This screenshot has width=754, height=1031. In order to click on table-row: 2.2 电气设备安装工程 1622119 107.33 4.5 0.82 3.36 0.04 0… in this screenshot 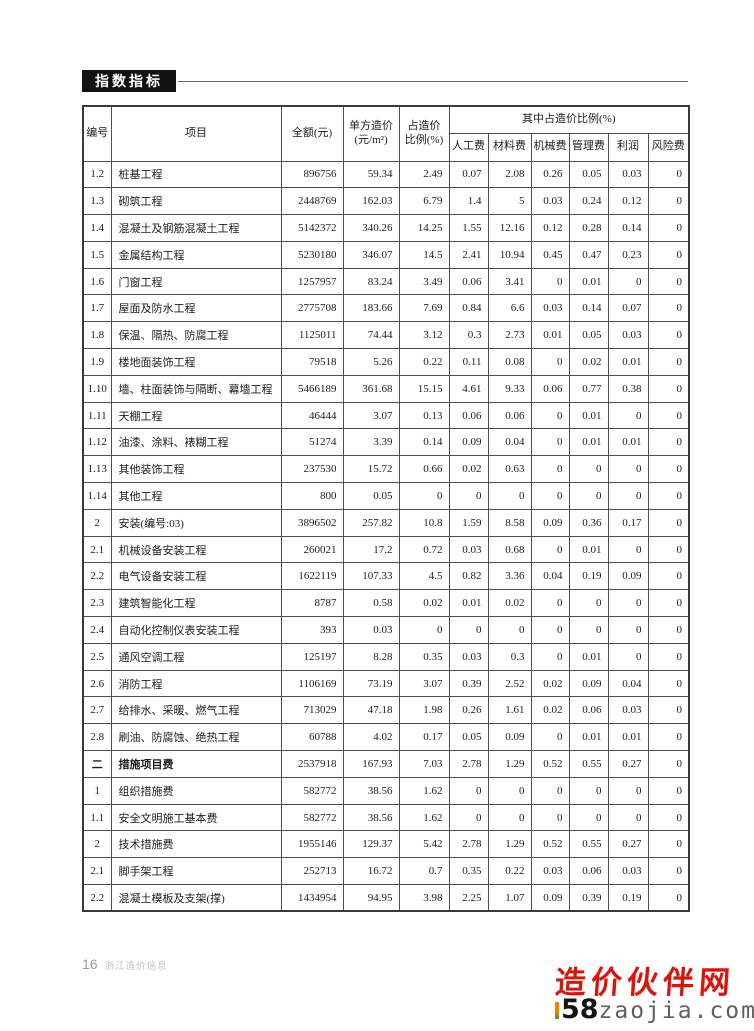, I will do `click(386, 576)`.